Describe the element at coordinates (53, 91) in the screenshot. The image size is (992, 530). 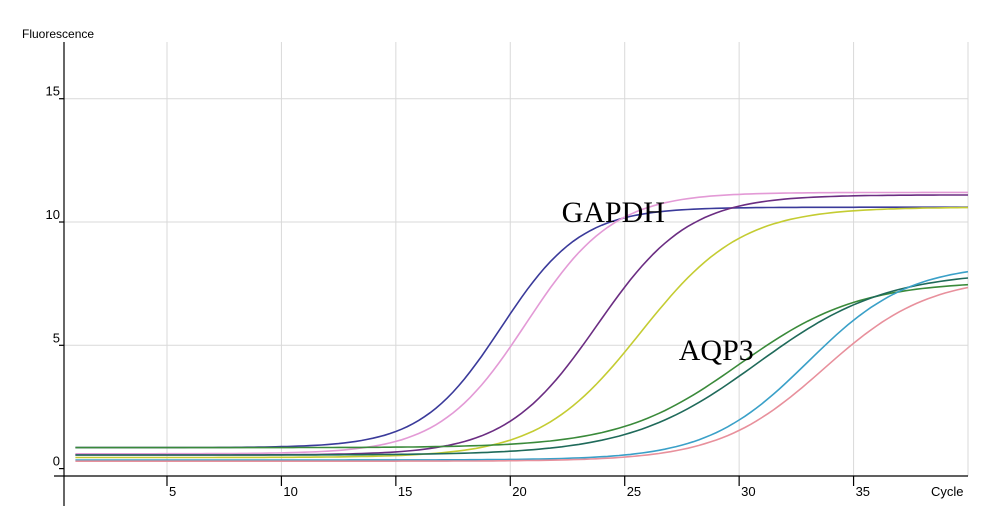
I see `y-tick-label-15: 15` at that location.